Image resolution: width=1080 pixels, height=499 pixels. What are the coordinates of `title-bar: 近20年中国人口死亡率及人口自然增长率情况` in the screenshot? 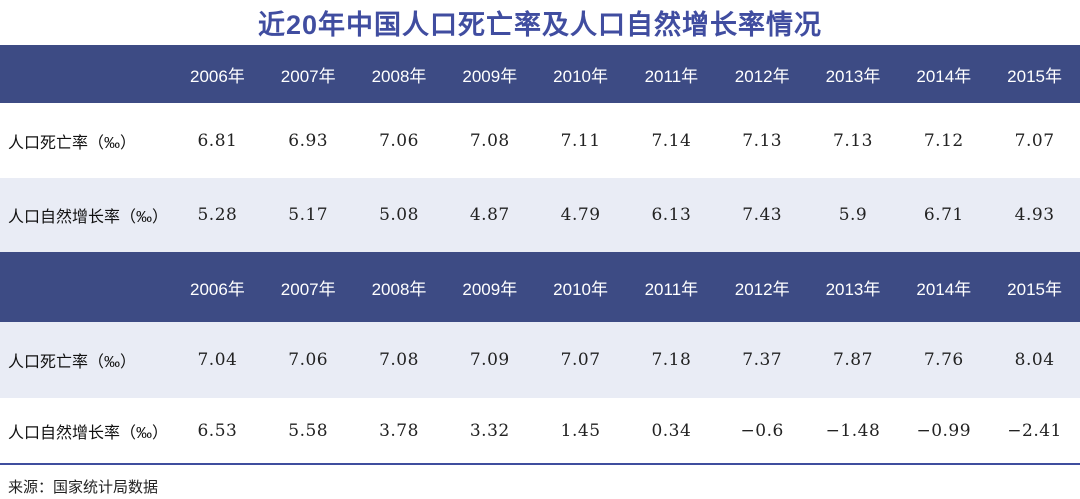 It's located at (540, 22).